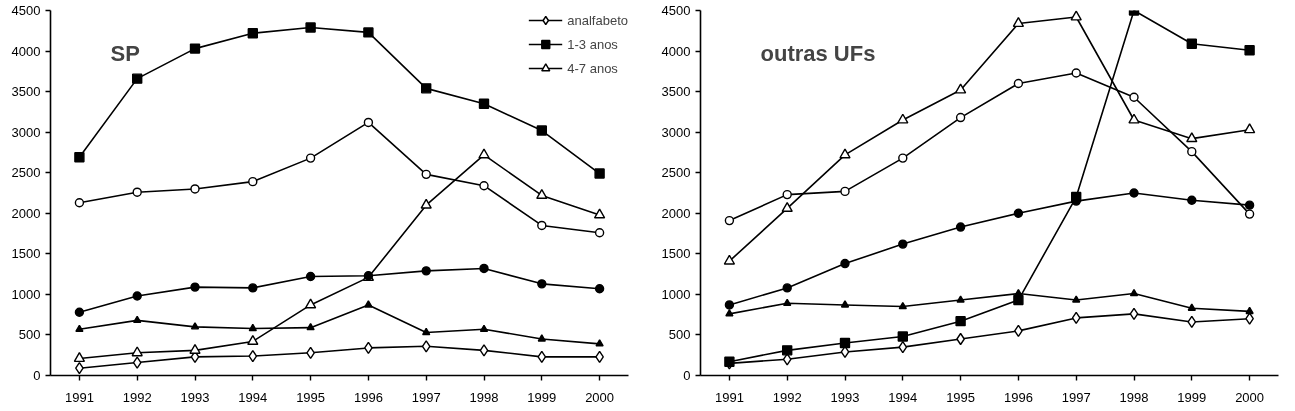  I want to click on text: outras UFs, so click(818, 53).